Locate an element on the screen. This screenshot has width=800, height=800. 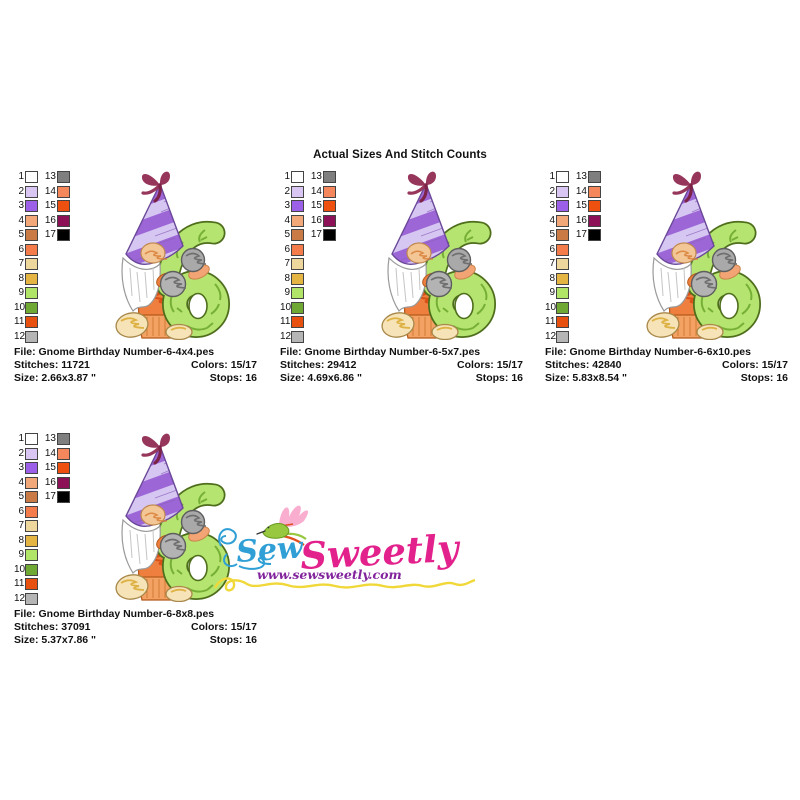
palette-row: 3 is located at coordinates (26, 468).